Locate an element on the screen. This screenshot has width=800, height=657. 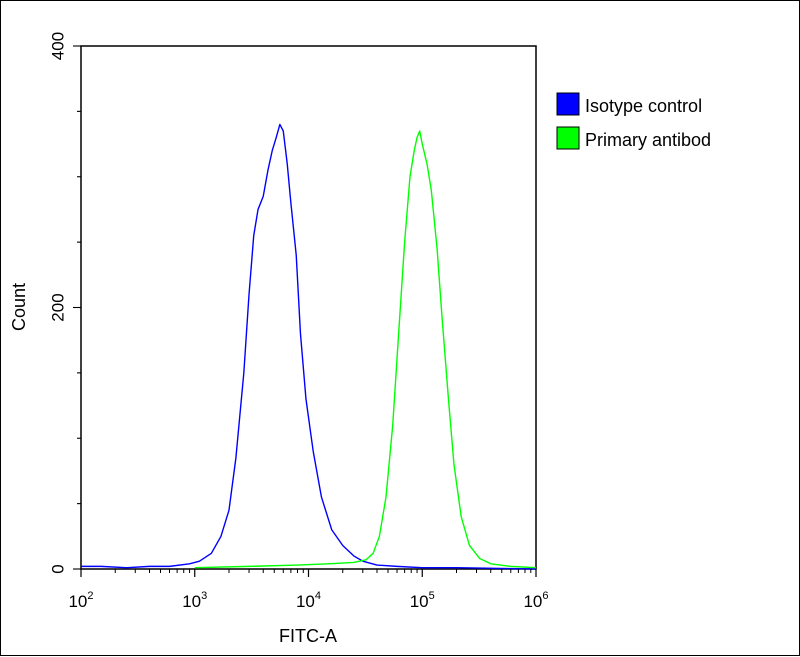
x-tick-label: 10⁶ is located at coordinates (535, 600).